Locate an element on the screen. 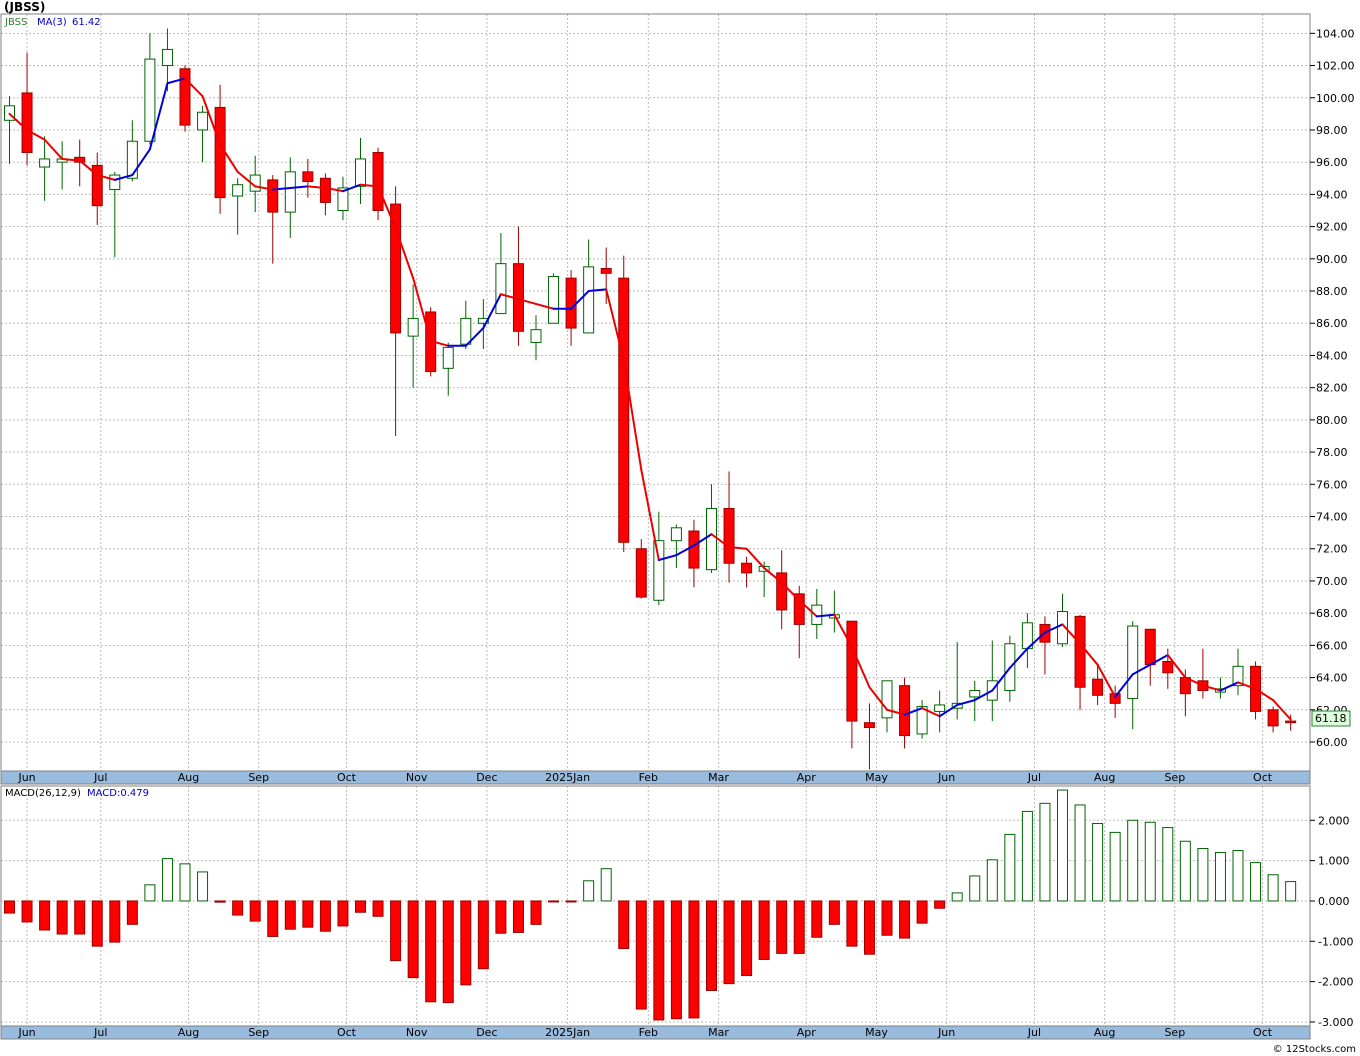  month-label: Mar is located at coordinates (718, 777).